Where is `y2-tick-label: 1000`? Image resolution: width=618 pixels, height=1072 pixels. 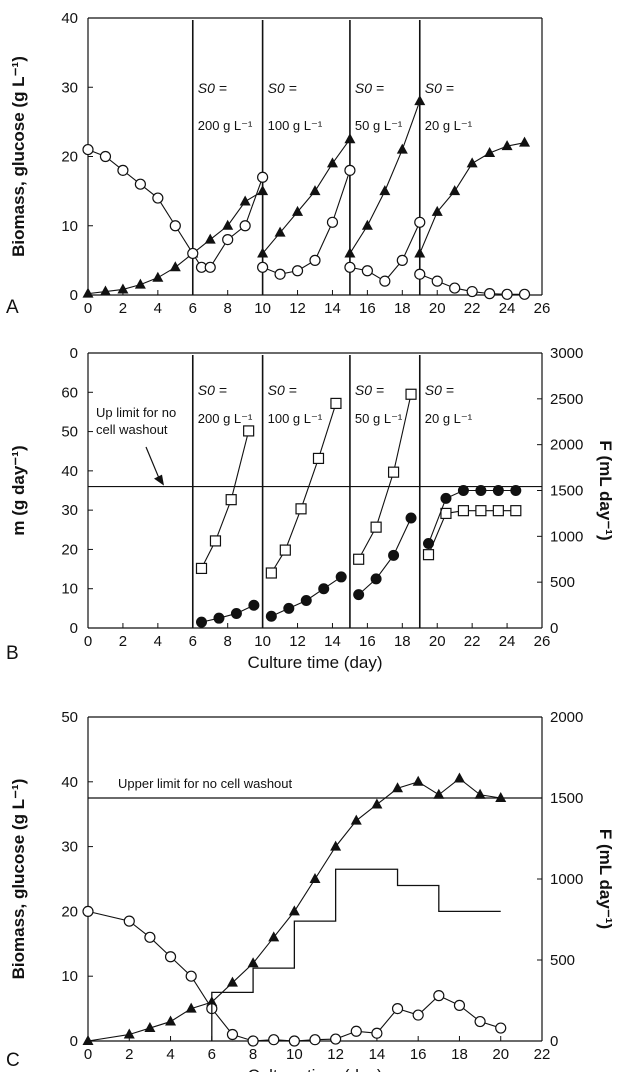
y2-tick-label: 1000 is located at coordinates (566, 536).